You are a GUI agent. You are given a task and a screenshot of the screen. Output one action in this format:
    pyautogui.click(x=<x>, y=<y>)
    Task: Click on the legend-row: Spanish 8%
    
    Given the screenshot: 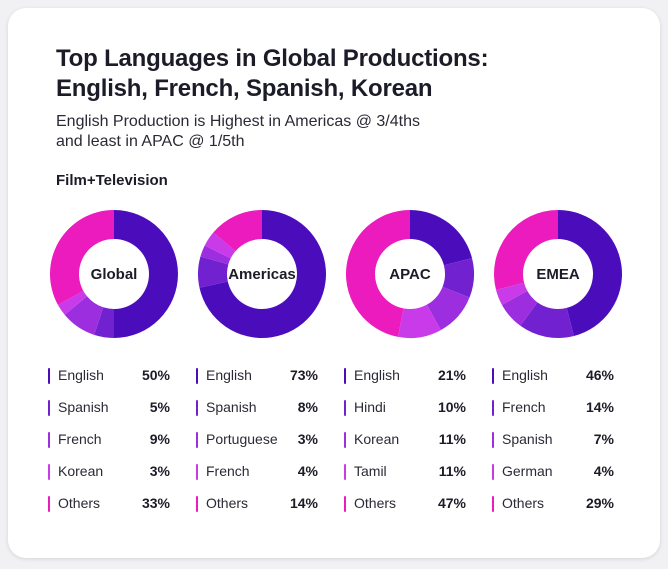 What is the action you would take?
    pyautogui.click(x=257, y=412)
    